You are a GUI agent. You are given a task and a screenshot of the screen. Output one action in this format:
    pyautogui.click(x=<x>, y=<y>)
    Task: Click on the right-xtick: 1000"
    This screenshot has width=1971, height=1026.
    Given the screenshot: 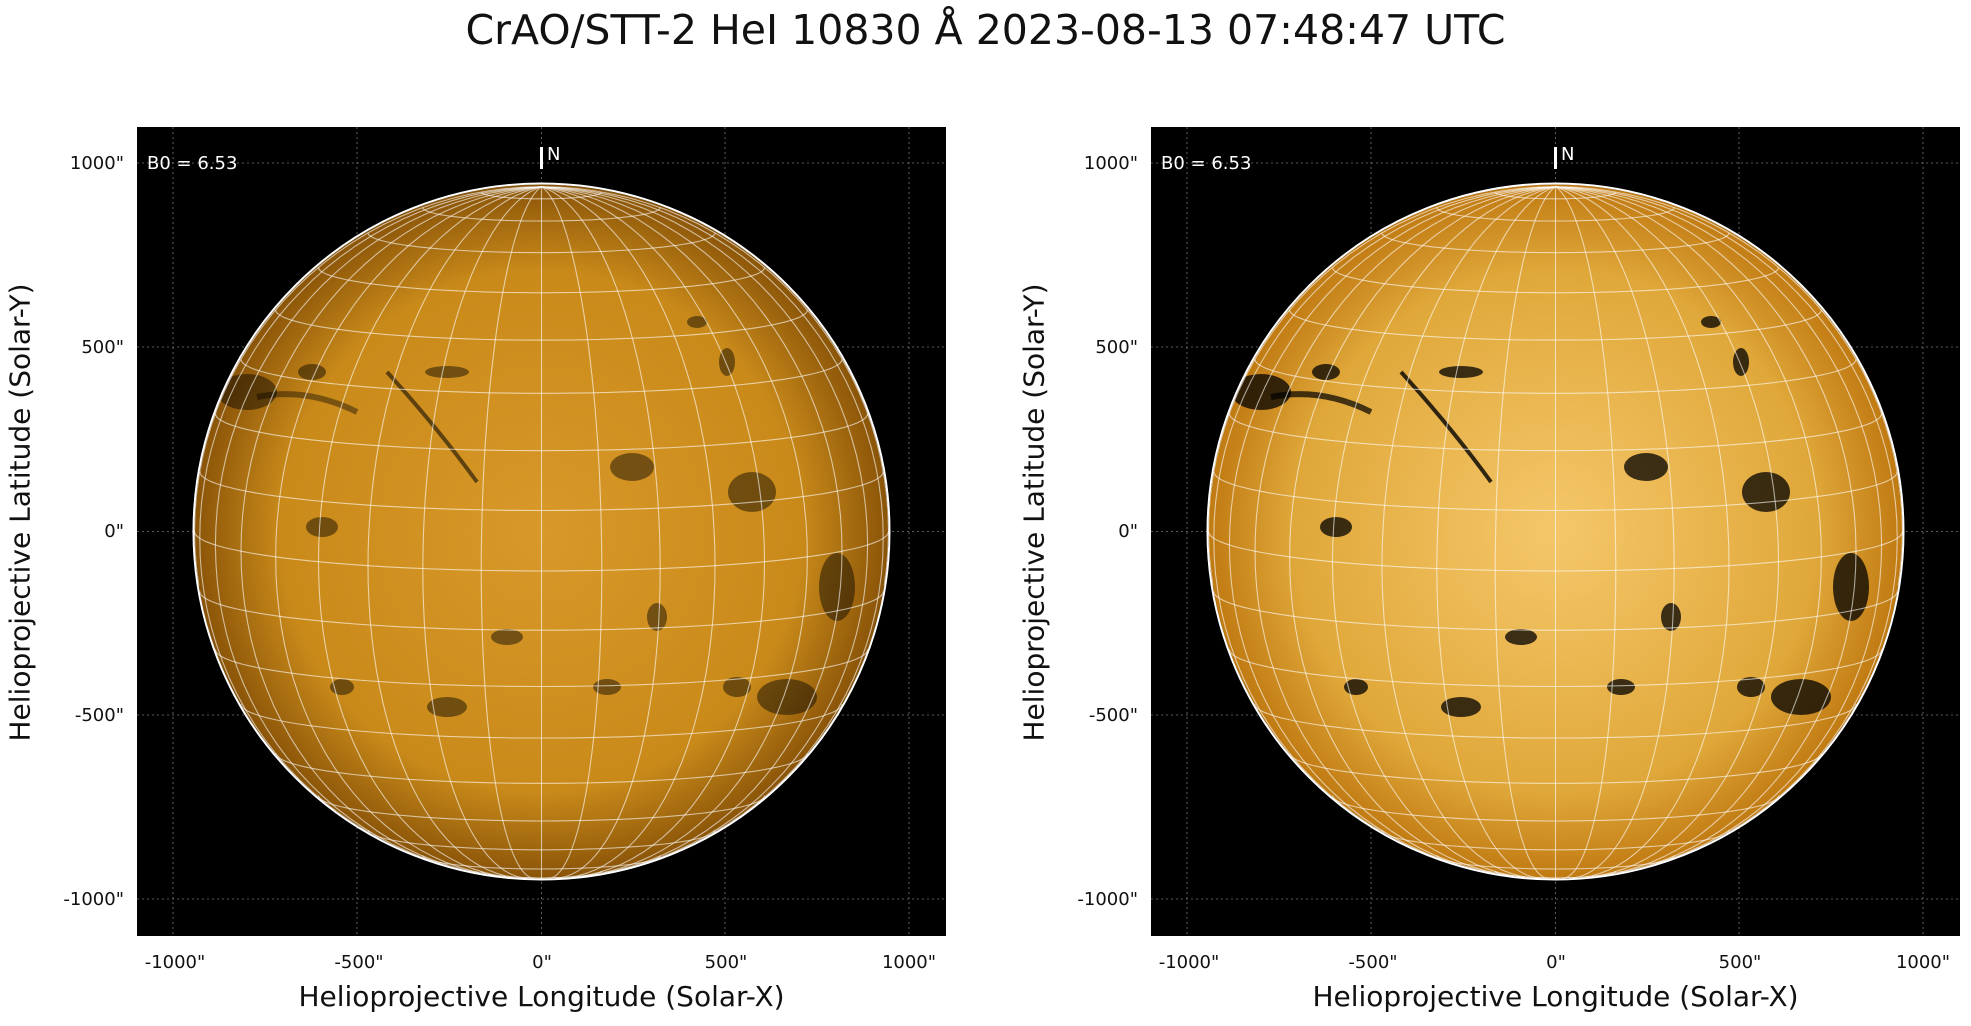 What is the action you would take?
    pyautogui.click(x=1923, y=962)
    